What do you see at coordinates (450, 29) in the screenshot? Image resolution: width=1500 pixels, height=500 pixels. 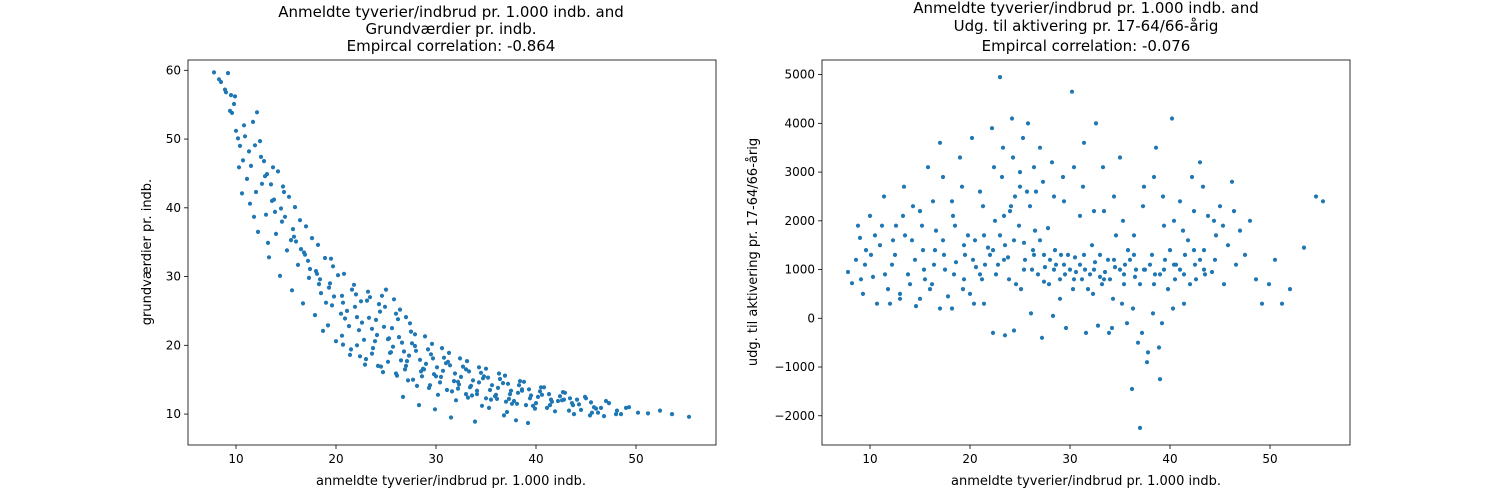 I see `left-chart-title-line-2: Grundværdier pr. indb.` at bounding box center [450, 29].